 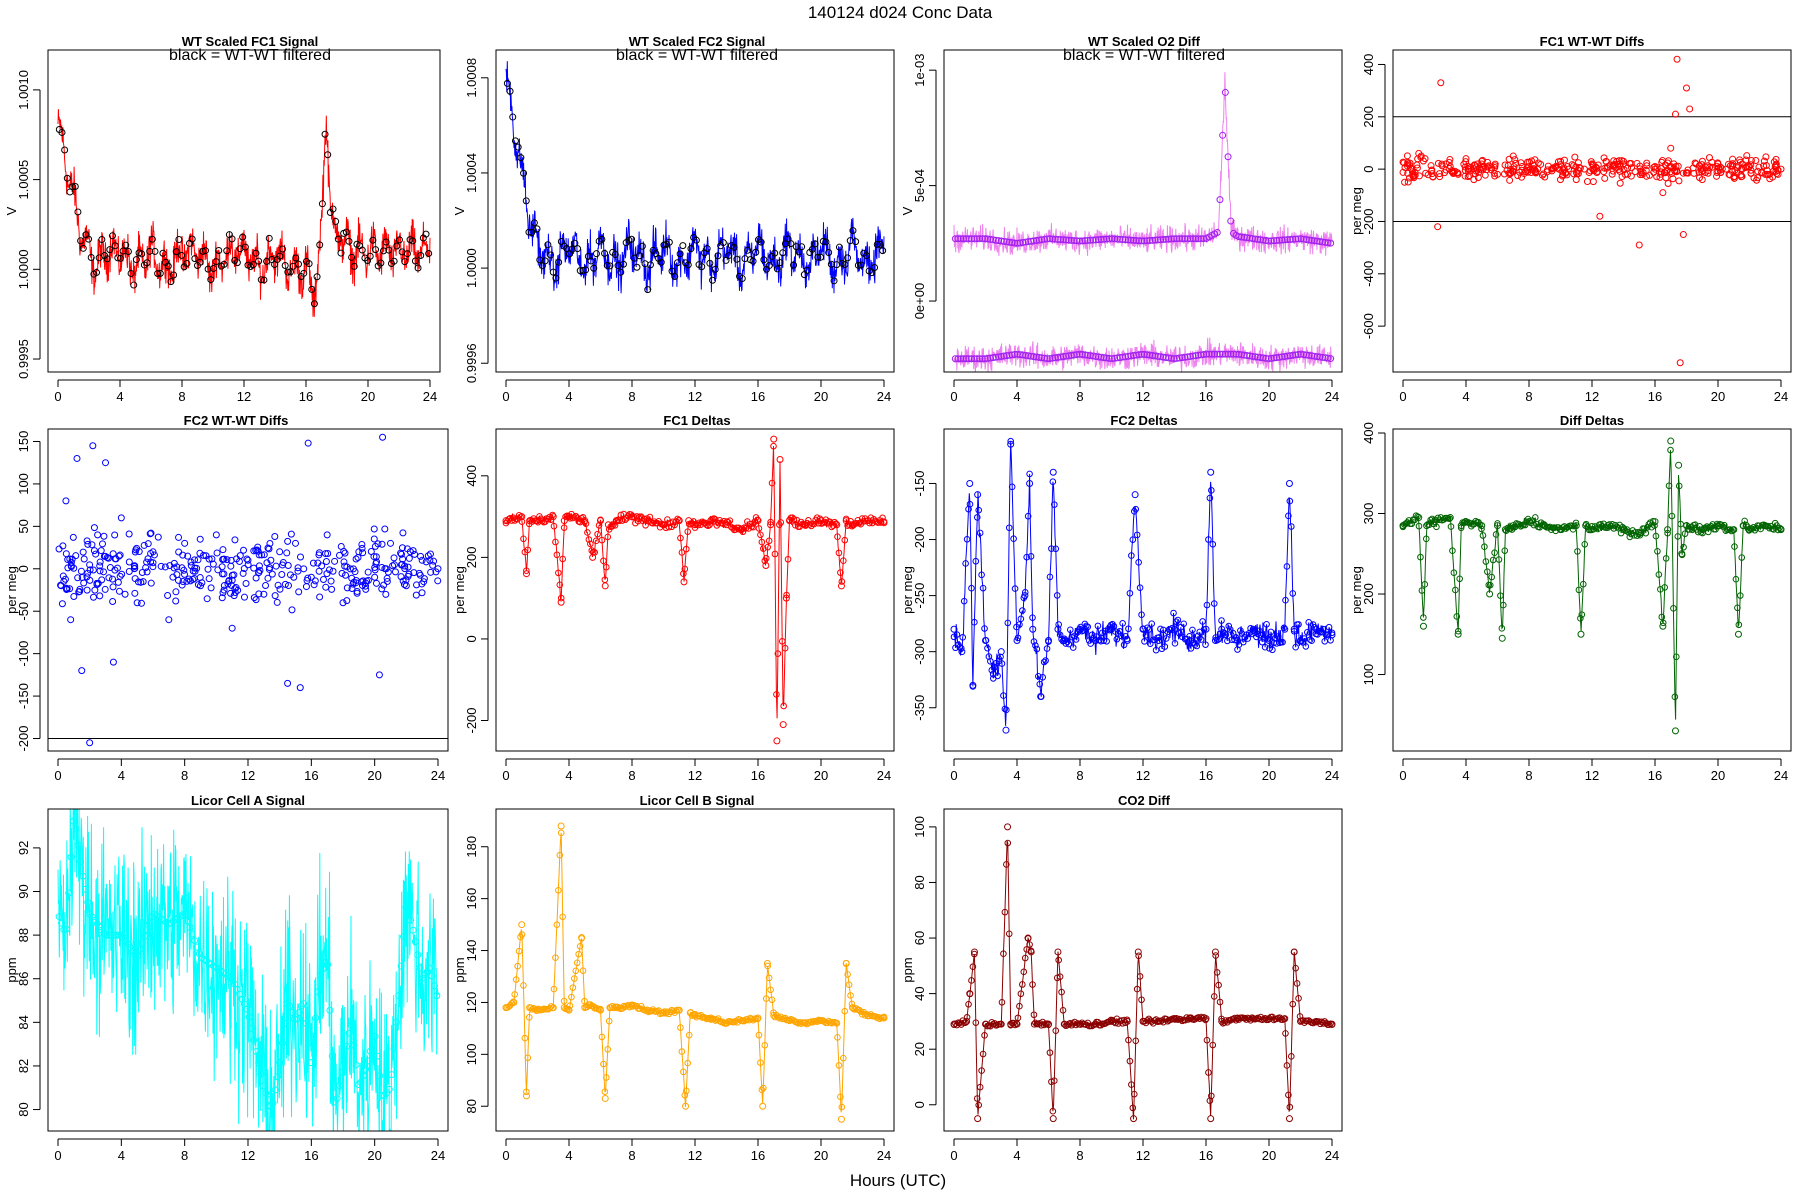 What do you see at coordinates (919, 1104) in the screenshot?
I see `y-tick-label: 0` at bounding box center [919, 1104].